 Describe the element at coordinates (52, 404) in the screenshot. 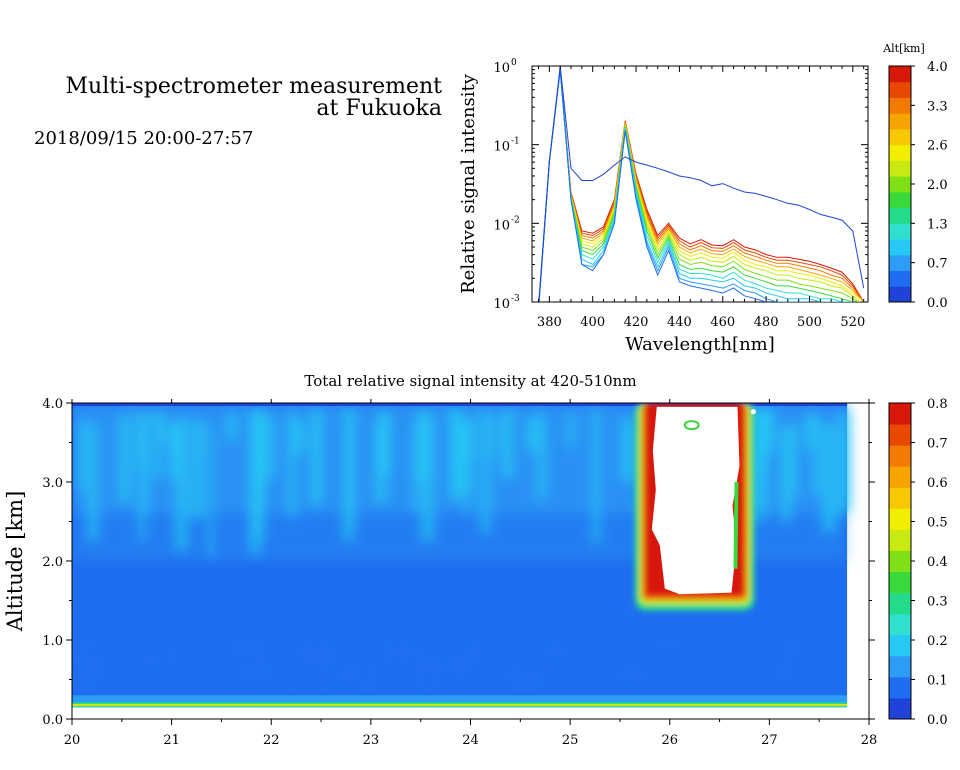

I see `y-tick-label: 4.0` at that location.